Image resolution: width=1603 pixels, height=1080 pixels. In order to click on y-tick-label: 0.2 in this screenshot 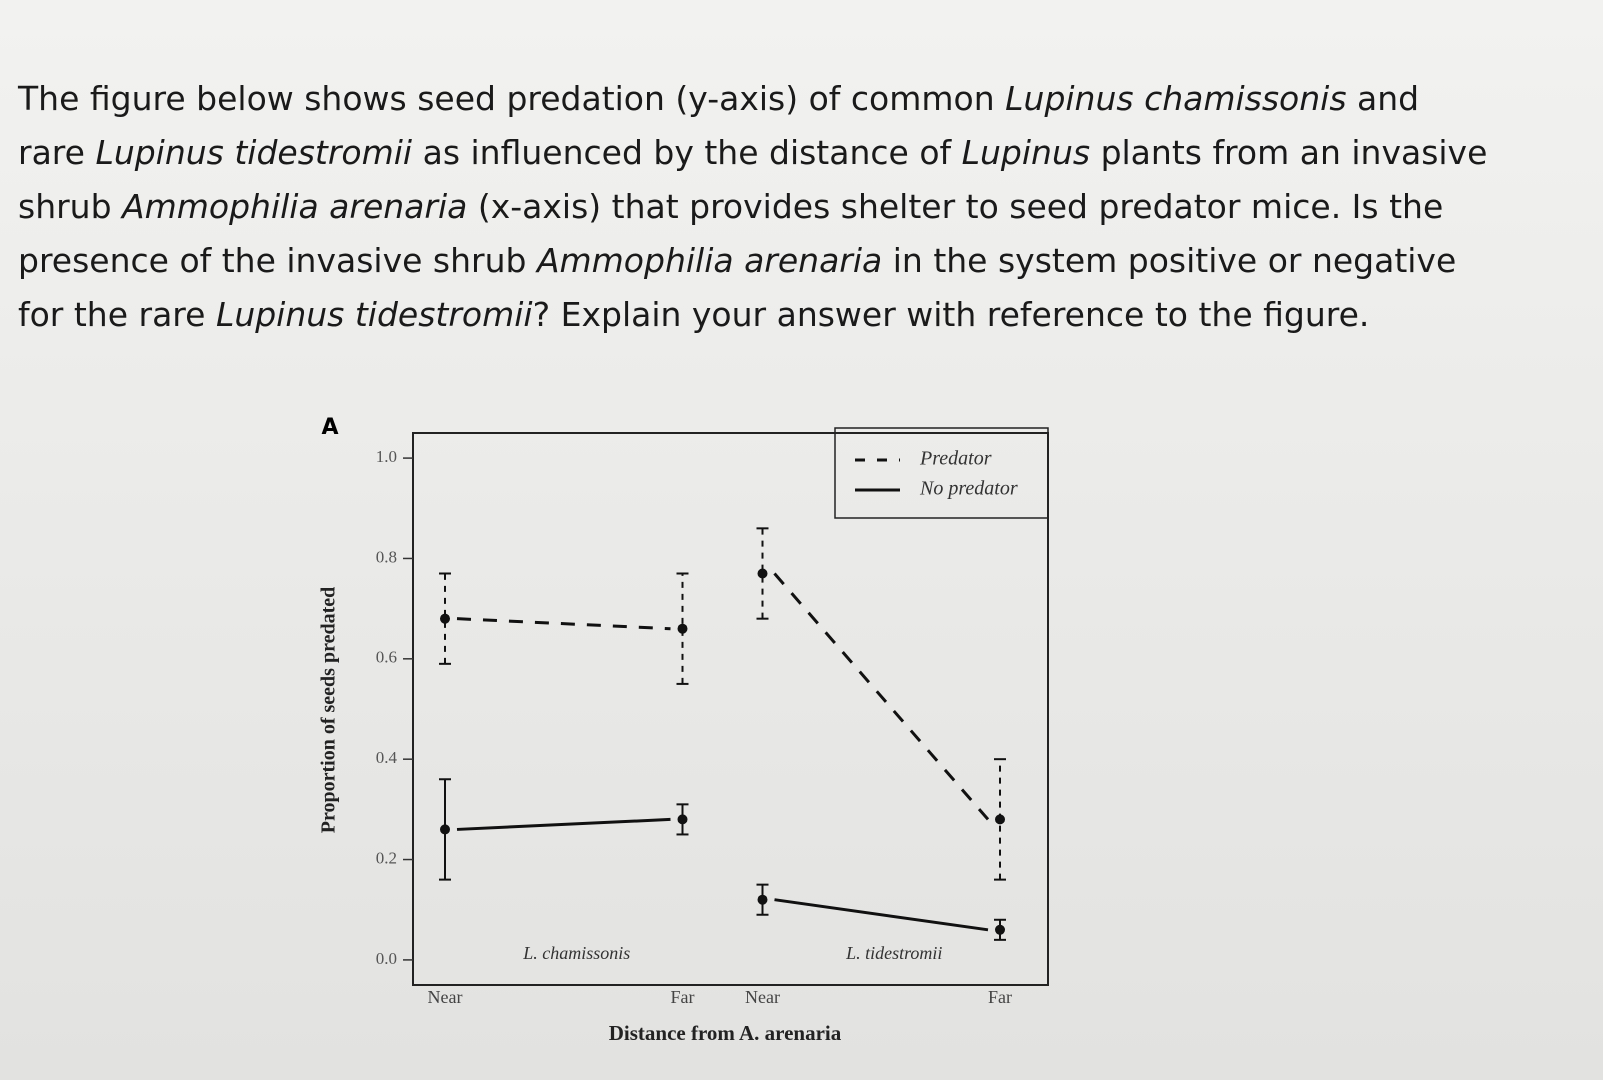, I will do `click(386, 857)`.